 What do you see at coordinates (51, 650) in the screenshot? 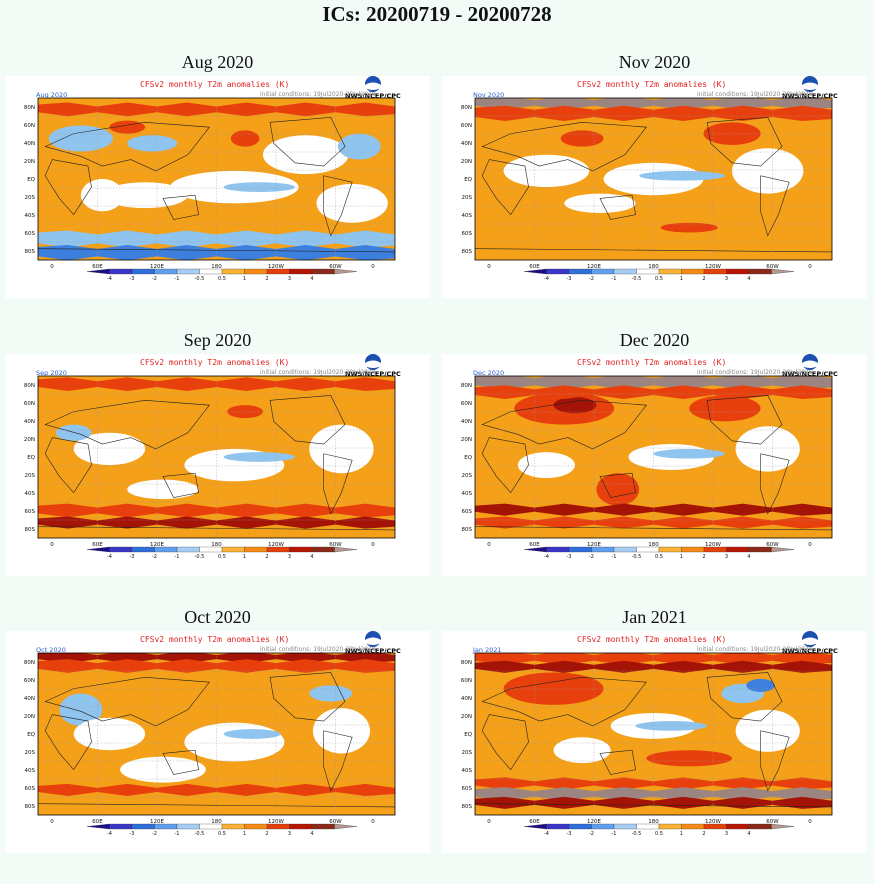
I see `map-corner-label: Oct 2020` at bounding box center [51, 650].